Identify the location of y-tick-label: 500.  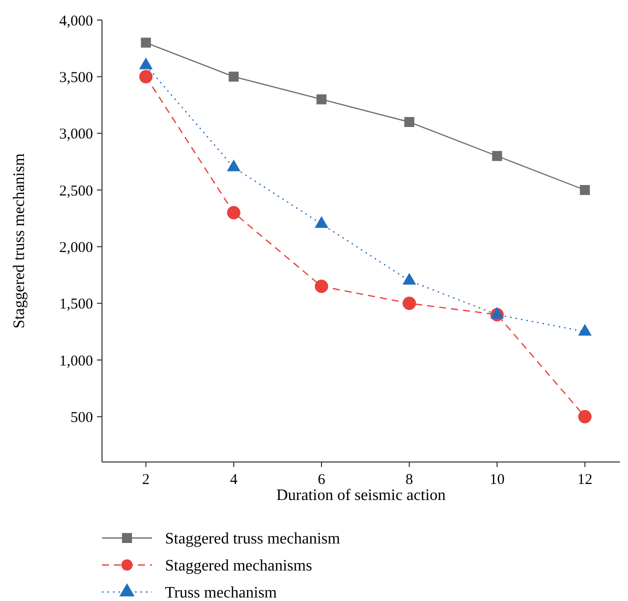
(81, 418).